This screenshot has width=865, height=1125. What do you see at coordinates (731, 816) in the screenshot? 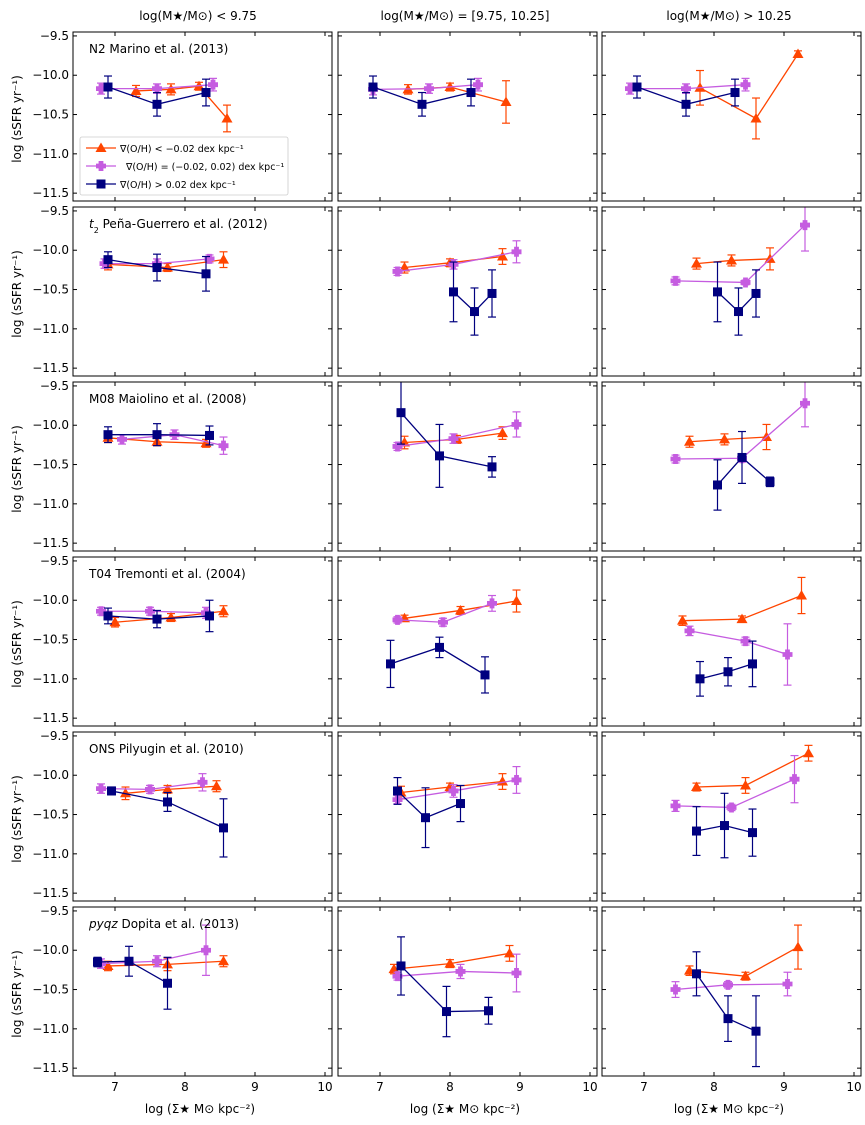
I see `panel-r5-c3` at bounding box center [731, 816].